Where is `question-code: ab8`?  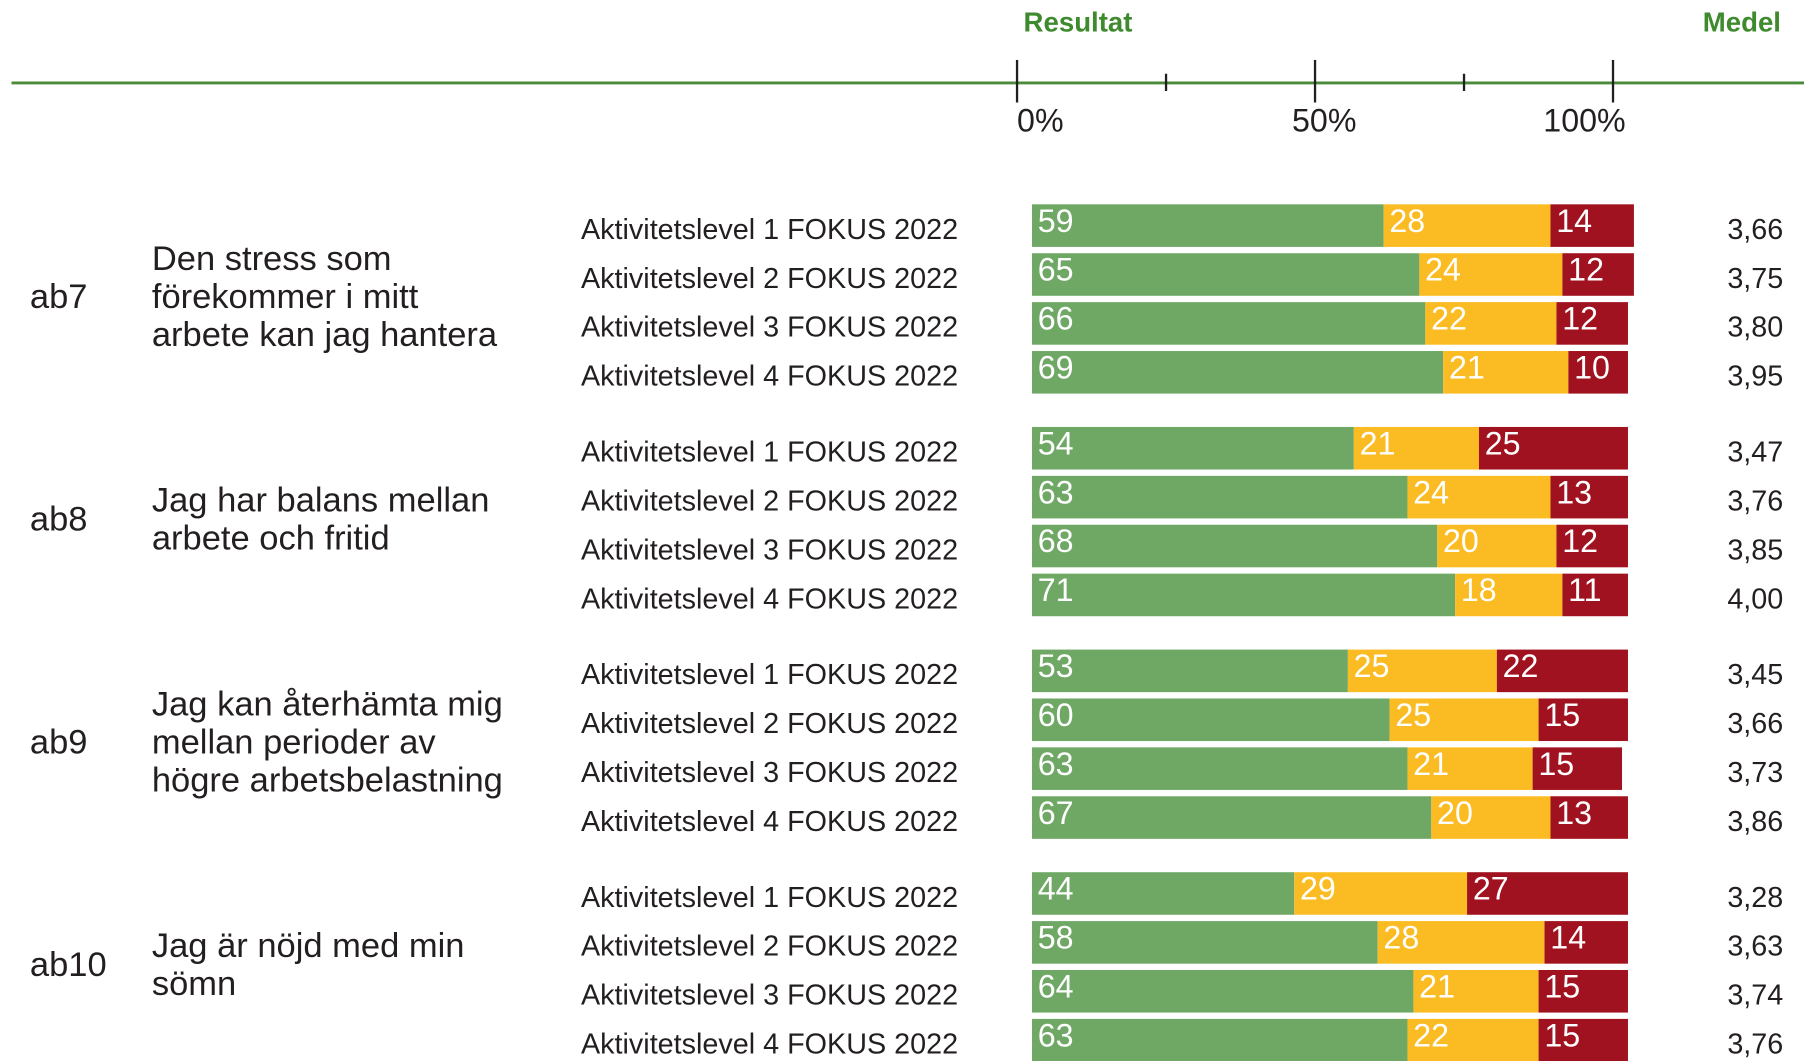
question-code: ab8 is located at coordinates (59, 520).